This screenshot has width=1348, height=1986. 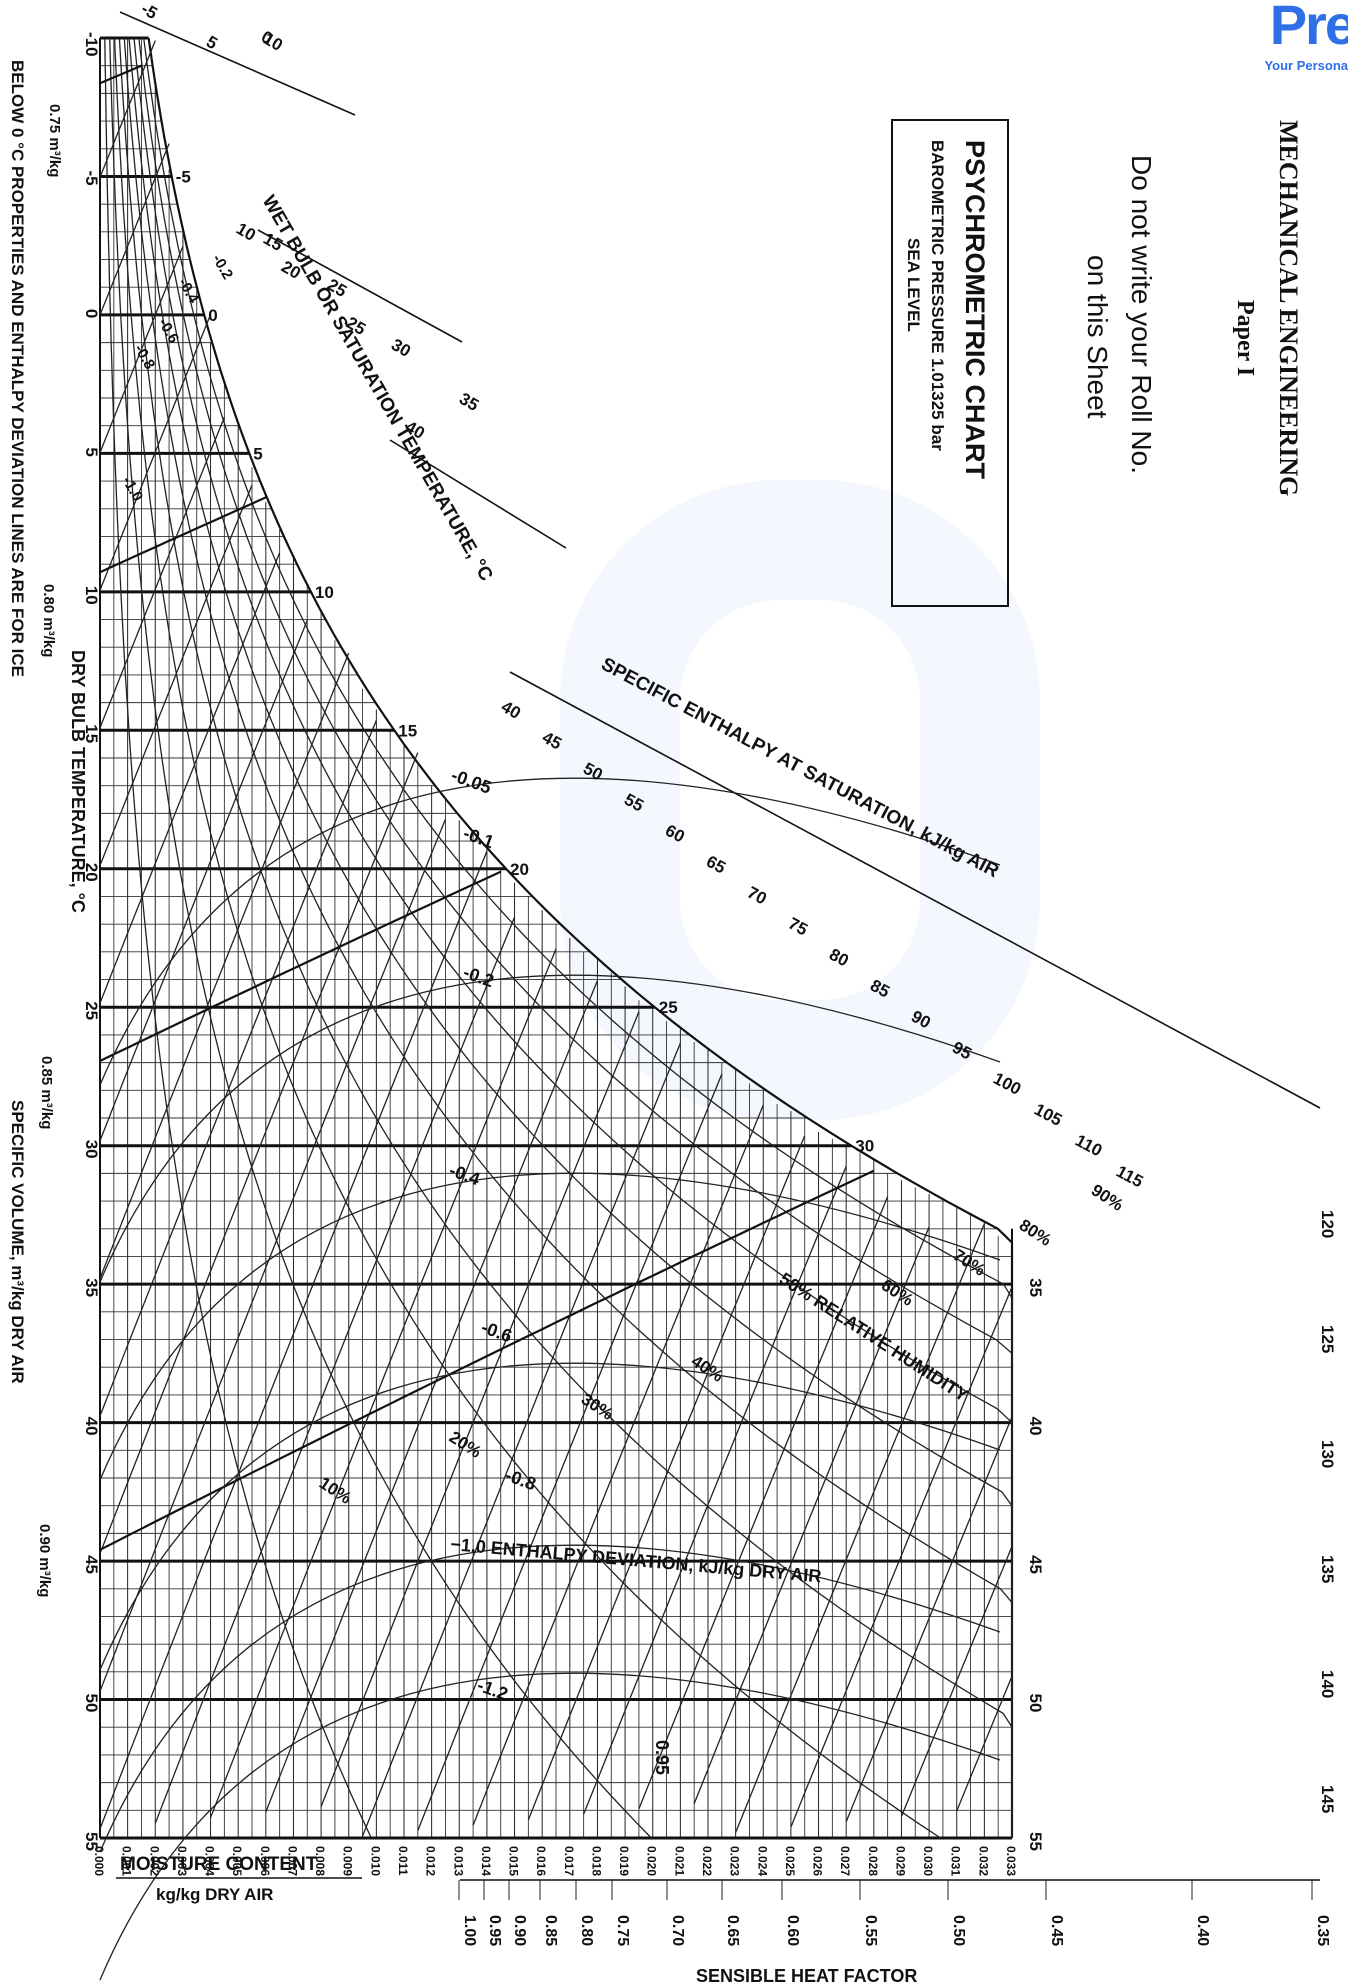 What do you see at coordinates (521, 1479) in the screenshot?
I see `enthalpy-deviation-label: -0.8` at bounding box center [521, 1479].